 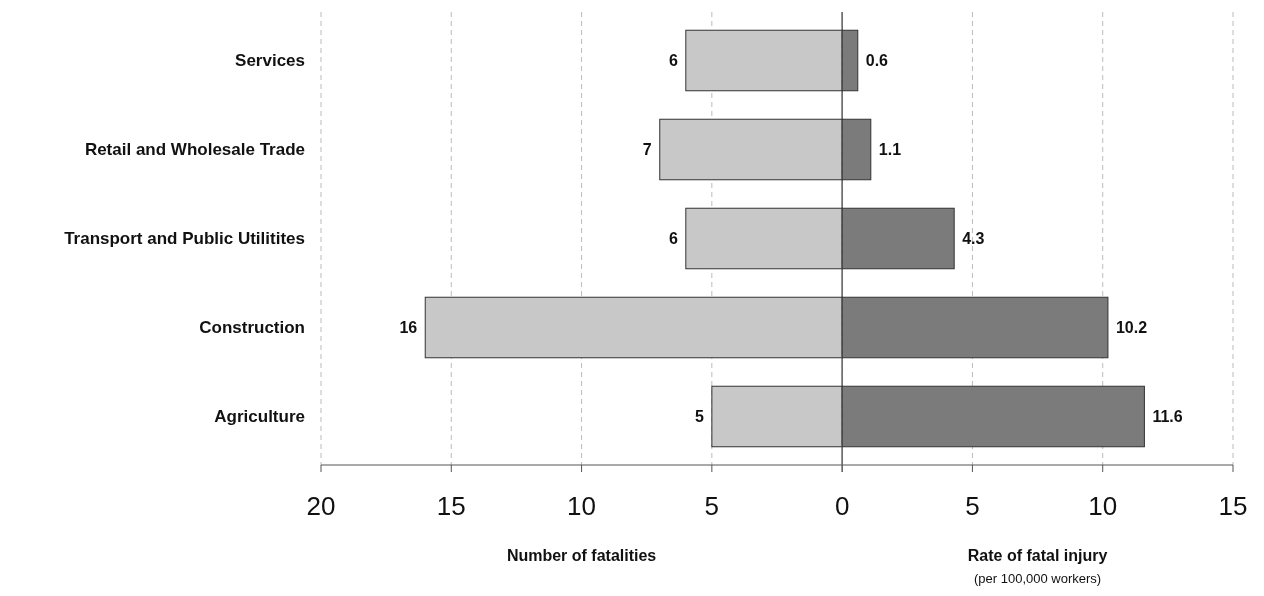 What do you see at coordinates (581, 555) in the screenshot?
I see `x-axis-title: Number of fatalities` at bounding box center [581, 555].